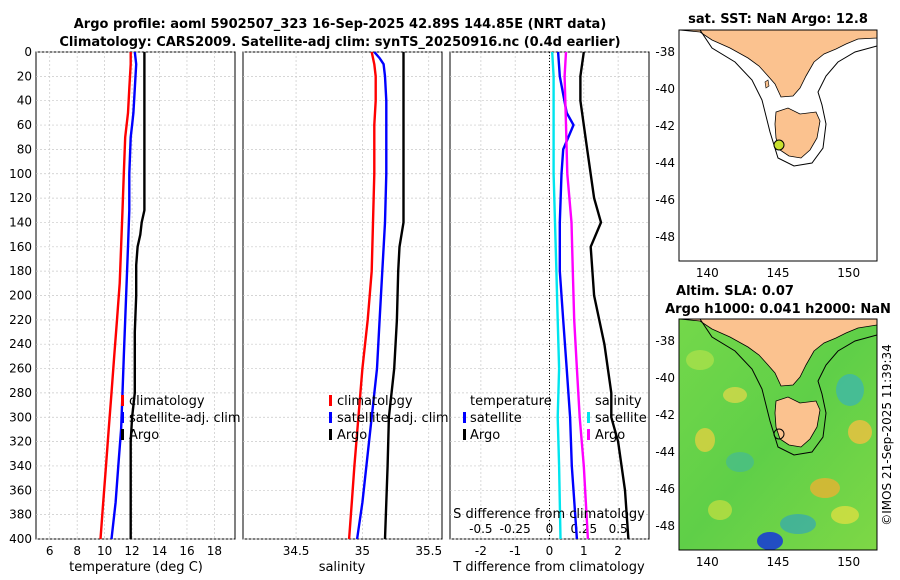 This screenshot has width=900, height=580. Describe the element at coordinates (20, 490) in the screenshot. I see `y-tick-label: 360` at that location.